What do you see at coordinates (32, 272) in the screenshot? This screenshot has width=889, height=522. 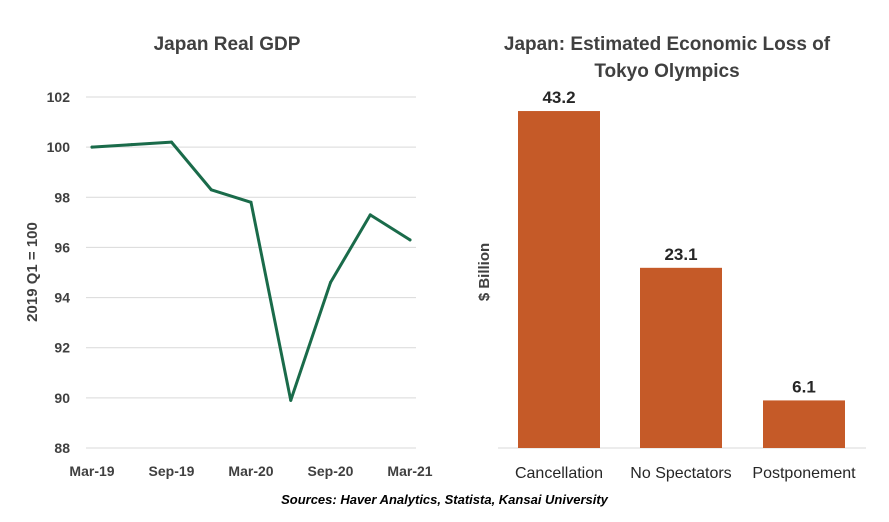 I see `line-chart-y-axis-label: 2019 Q1 = 100` at bounding box center [32, 272].